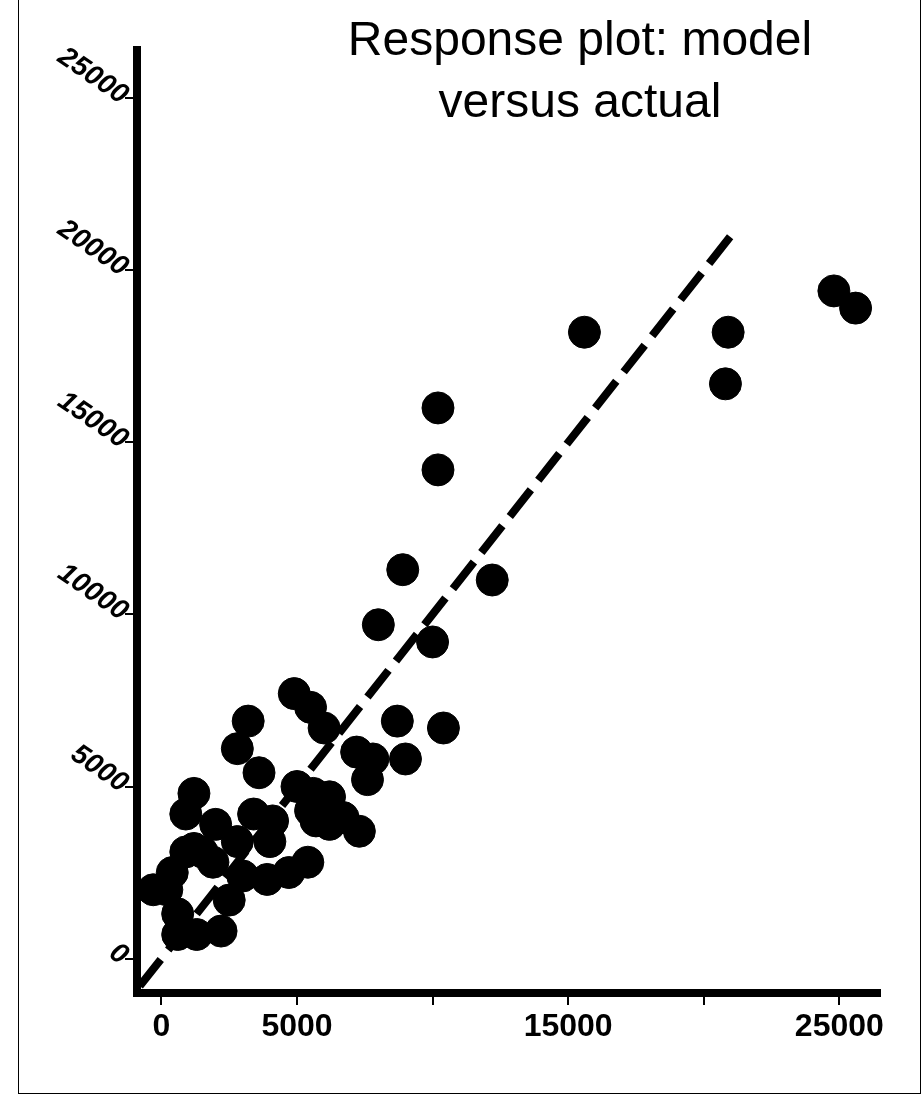 The height and width of the screenshot is (1108, 921). What do you see at coordinates (161, 1025) in the screenshot?
I see `x-tick-label: 0` at bounding box center [161, 1025].